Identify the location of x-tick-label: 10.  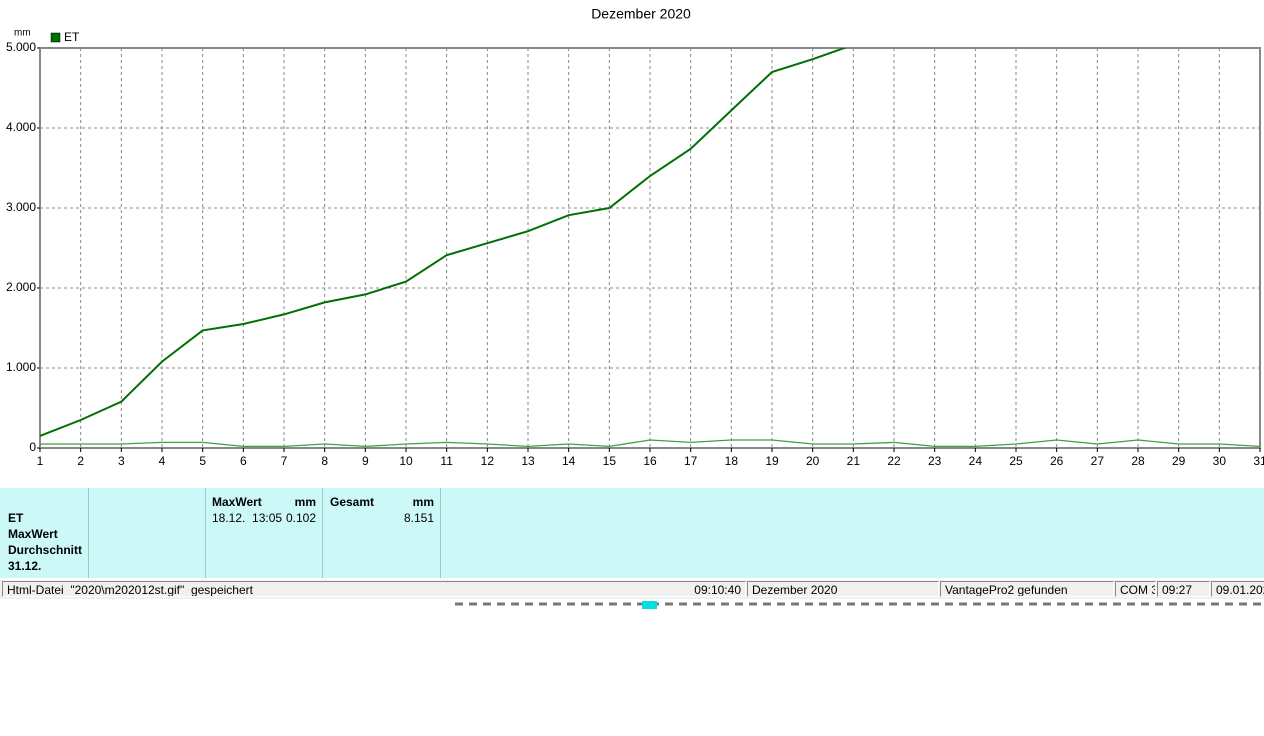
(406, 461).